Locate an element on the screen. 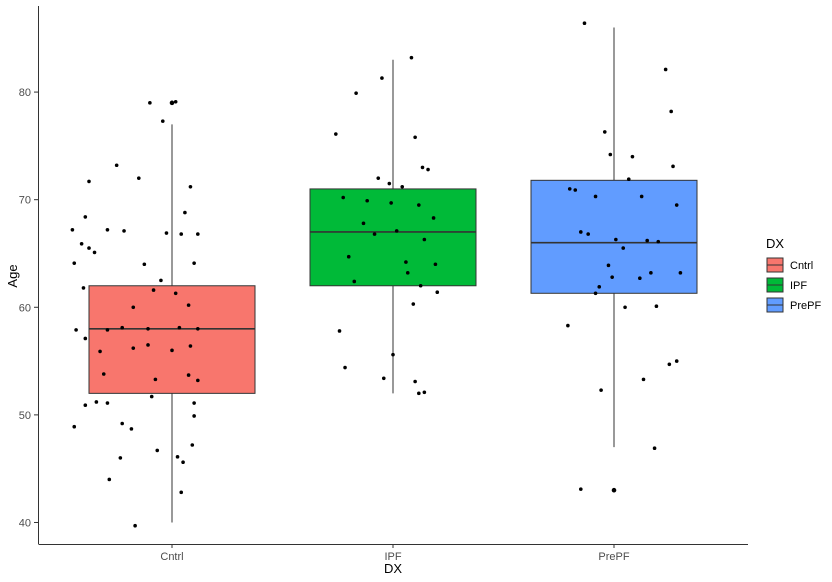  box-cntrl is located at coordinates (172, 311).